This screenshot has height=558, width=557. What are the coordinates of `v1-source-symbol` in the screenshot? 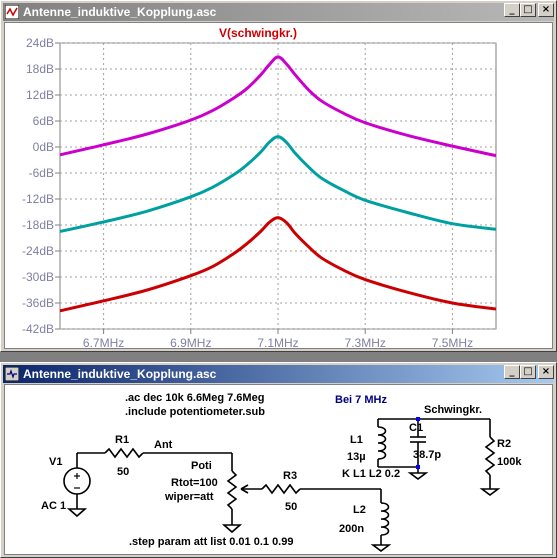 It's located at (77, 481).